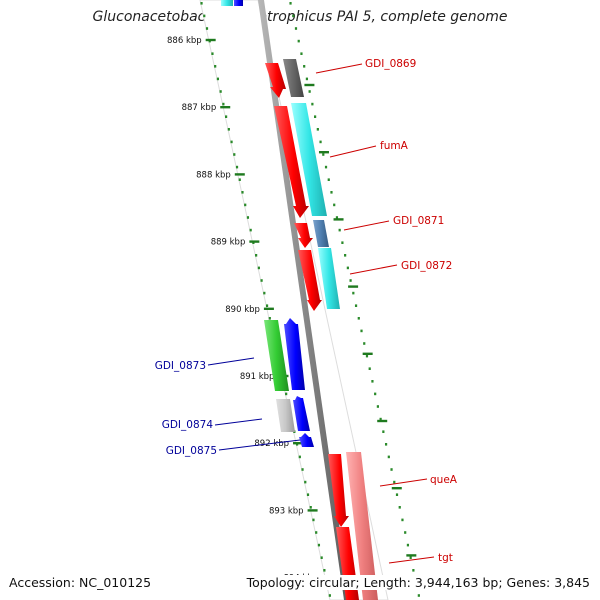  Describe the element at coordinates (394, 146) in the screenshot. I see `gene-label-fuma: fumA` at that location.